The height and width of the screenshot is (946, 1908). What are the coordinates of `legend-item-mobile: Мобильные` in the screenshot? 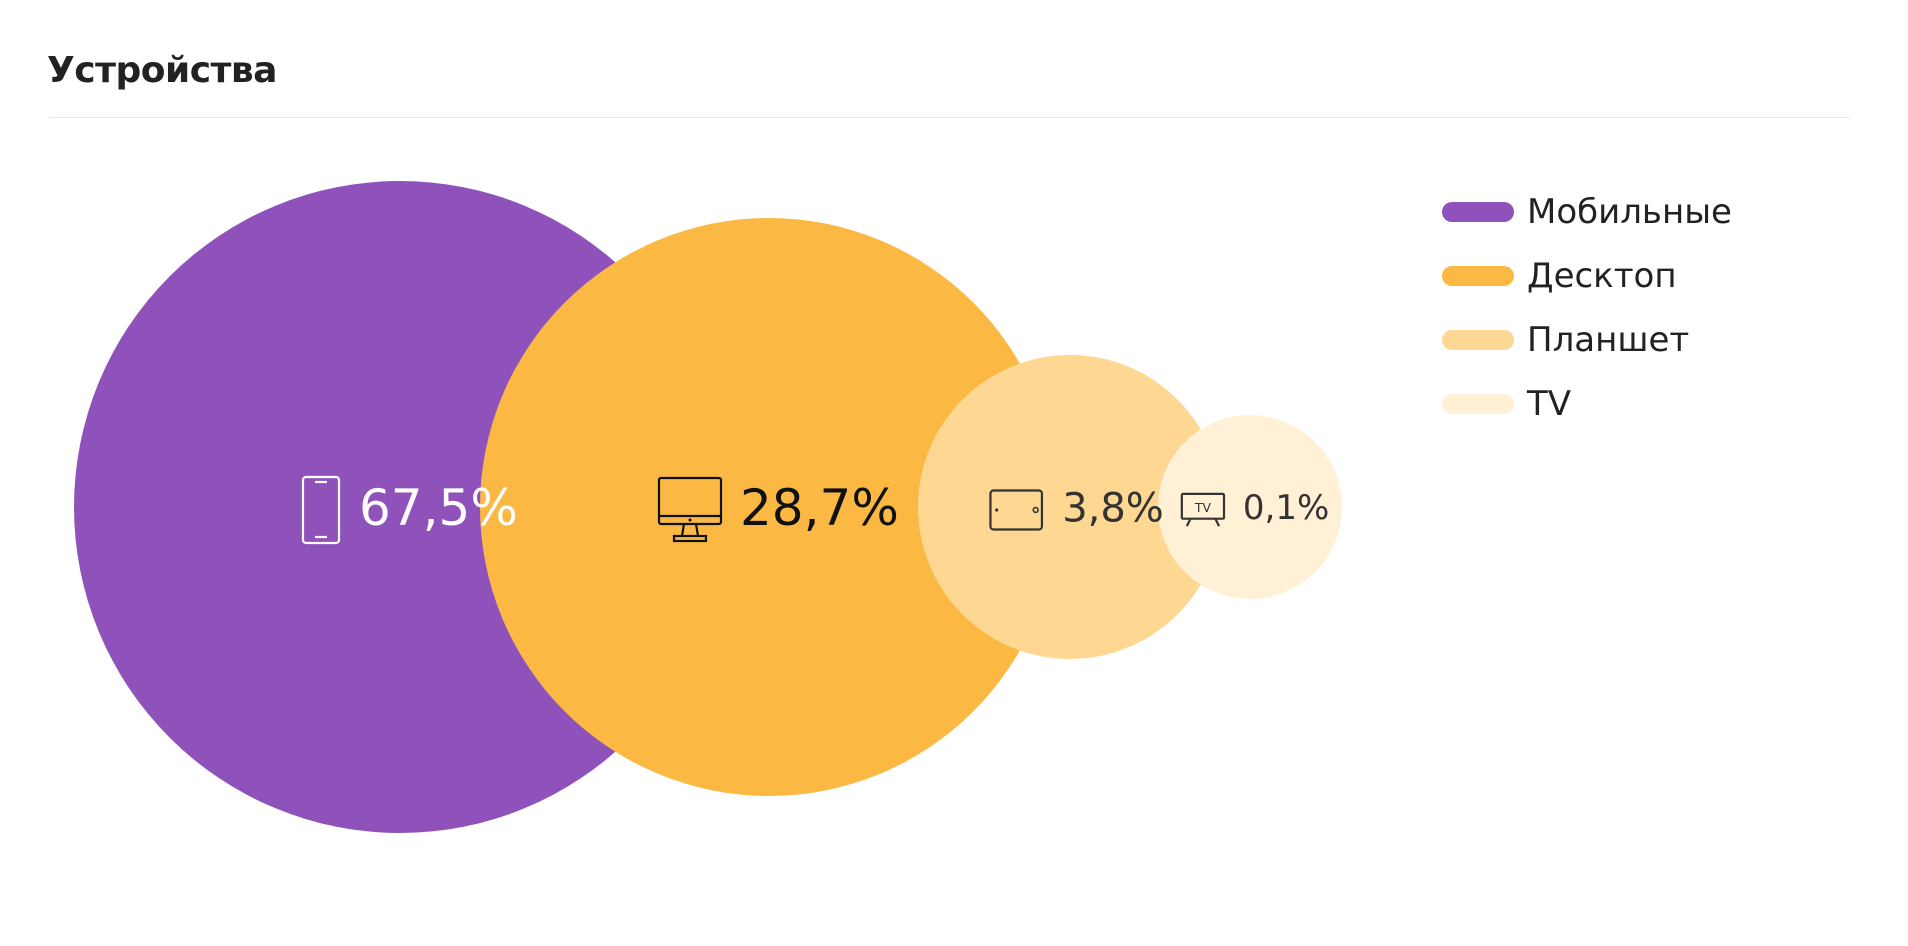 It's located at (1587, 212).